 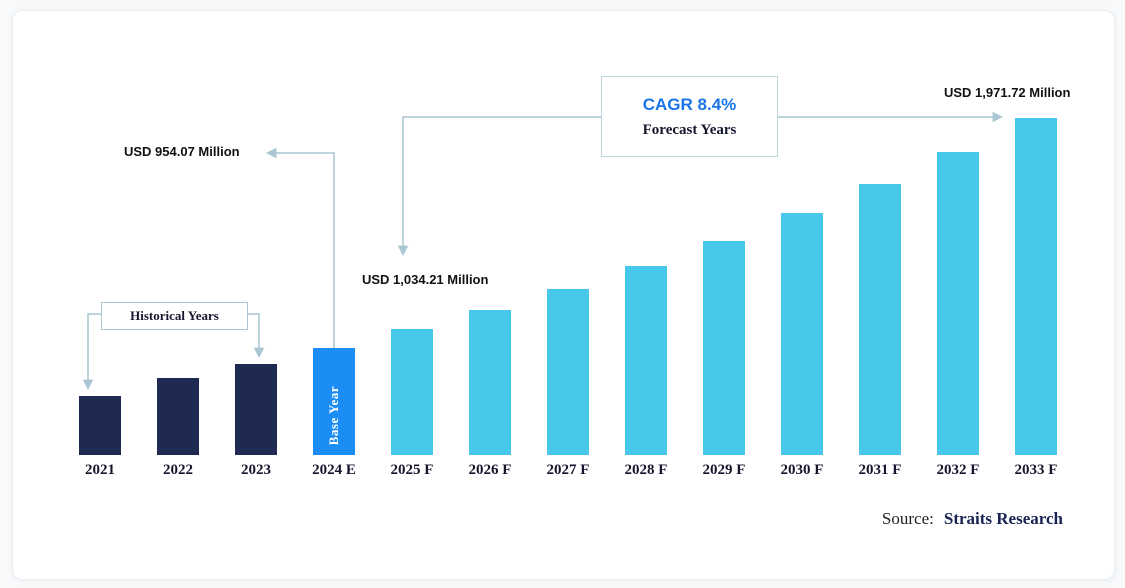 What do you see at coordinates (958, 303) in the screenshot?
I see `bar-2032-f` at bounding box center [958, 303].